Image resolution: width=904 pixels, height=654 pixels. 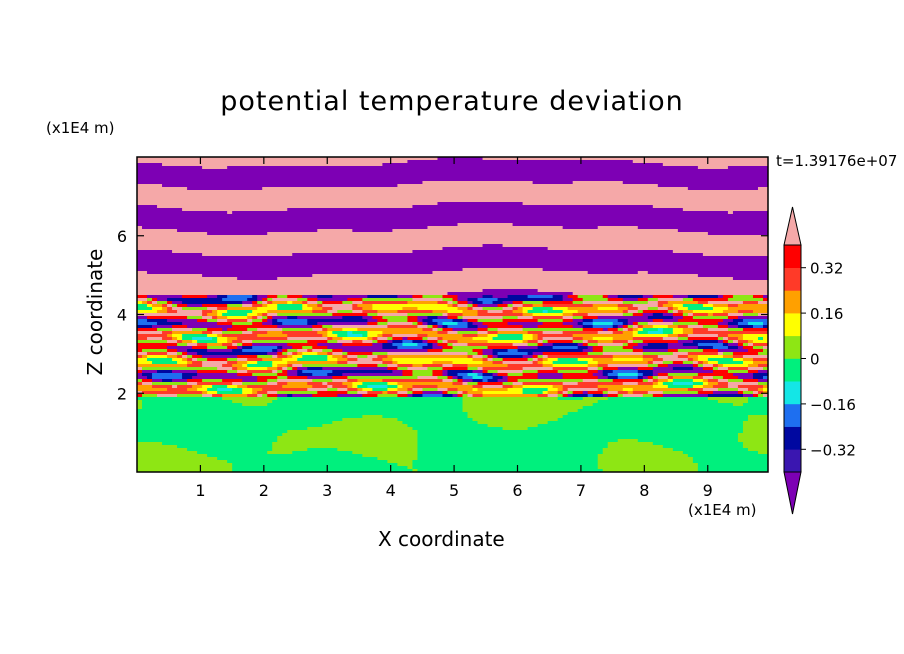 What do you see at coordinates (792, 370) in the screenshot?
I see `colorbar-swatch` at bounding box center [792, 370].